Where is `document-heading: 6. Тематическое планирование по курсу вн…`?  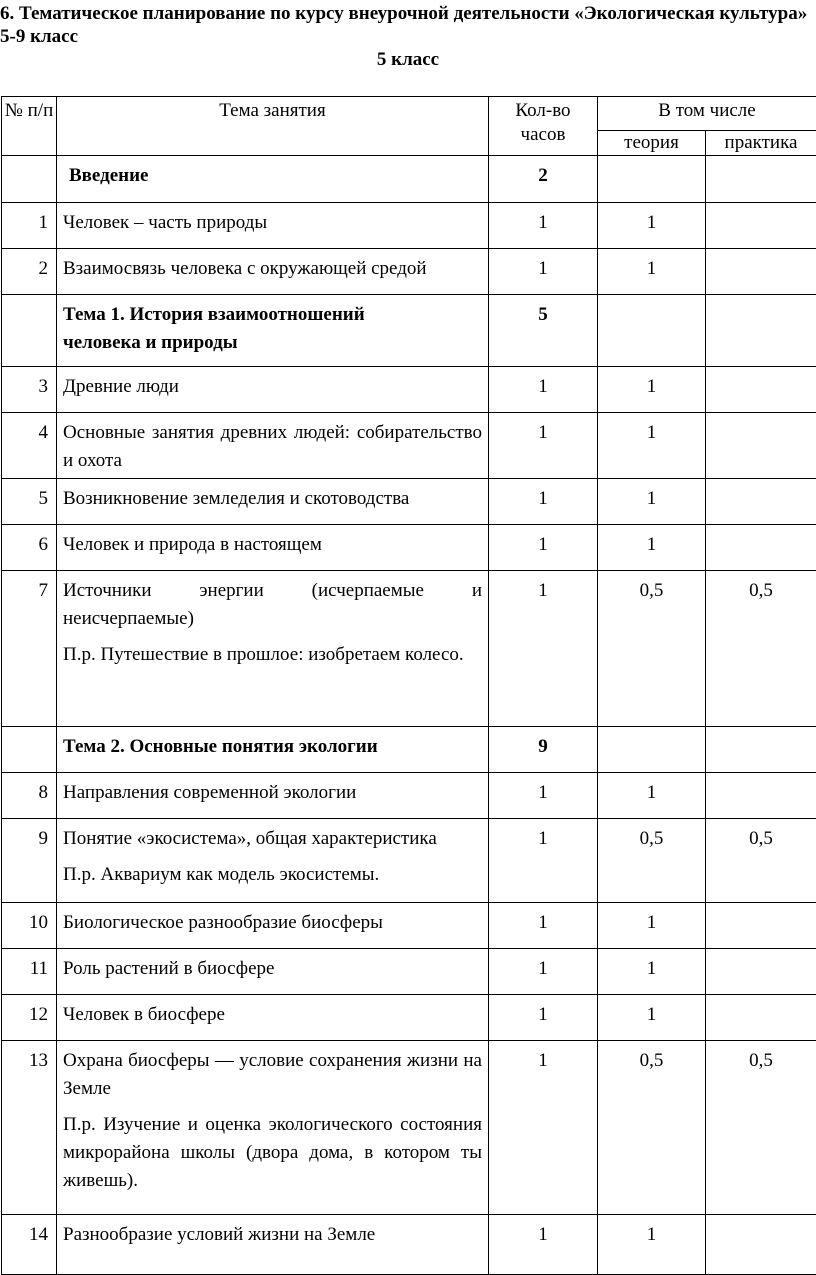
document-heading: 6. Тематическое планирование по курсу вн… is located at coordinates (408, 25).